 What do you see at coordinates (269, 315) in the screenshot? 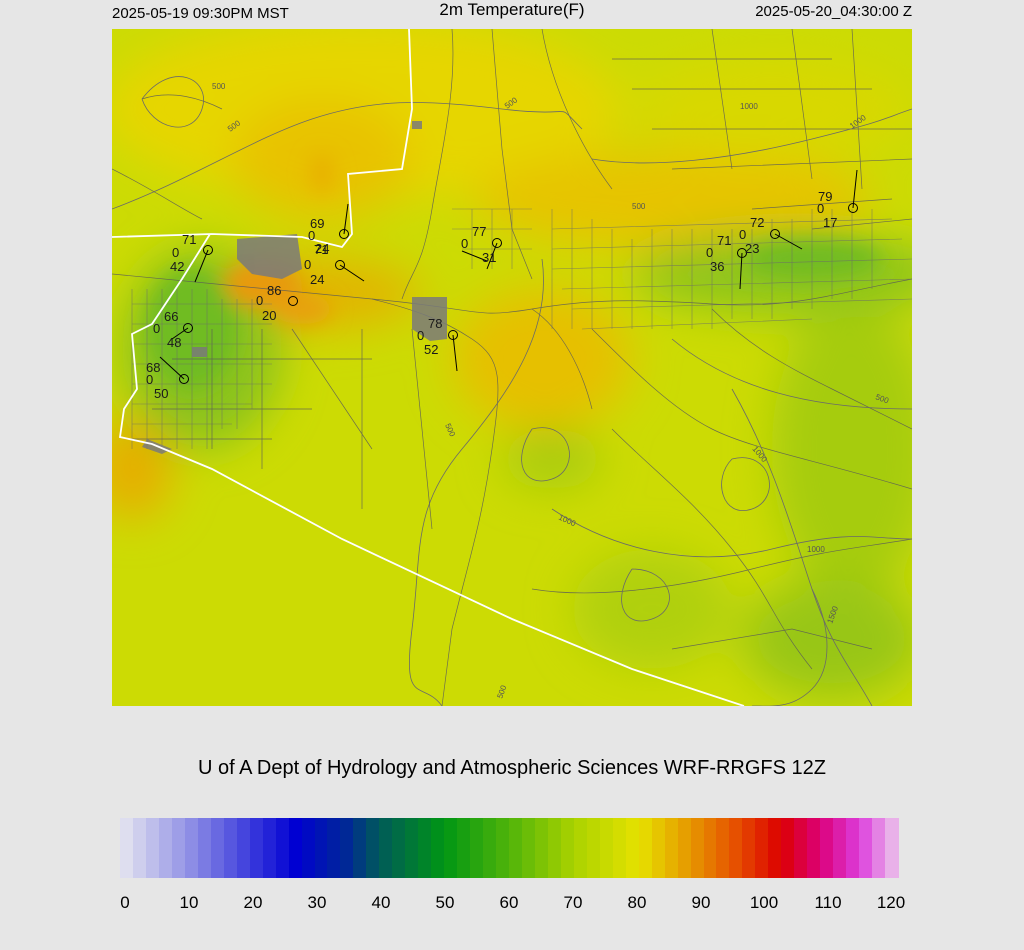
I see `svg-text: 20` at bounding box center [269, 315].